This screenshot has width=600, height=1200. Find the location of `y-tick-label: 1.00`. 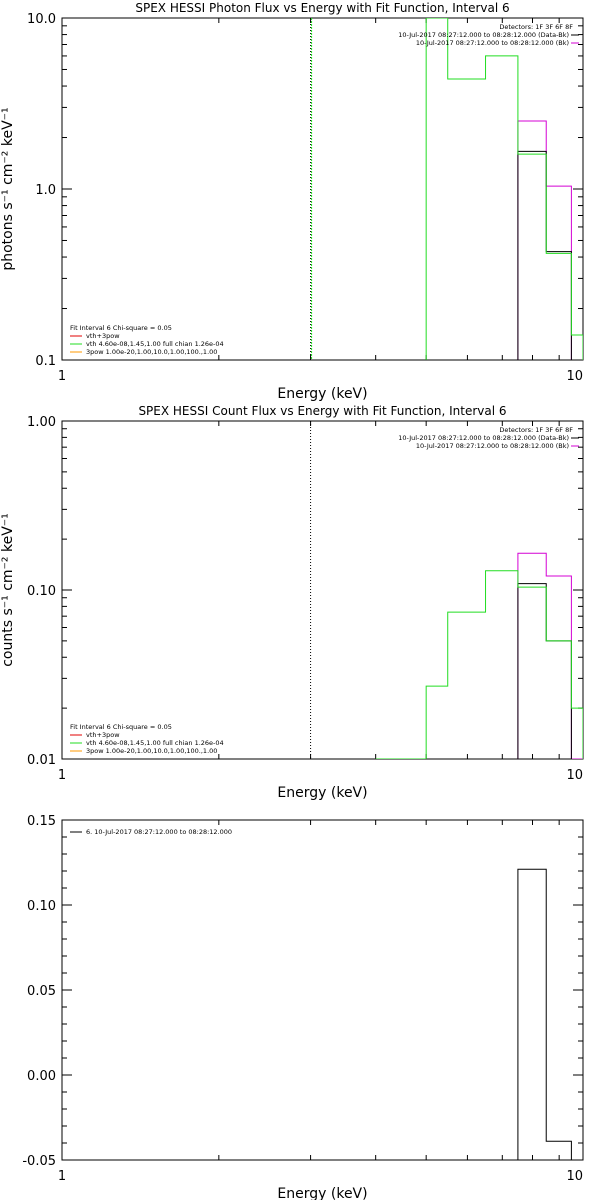

y-tick-label: 1.00 is located at coordinates (41, 422).